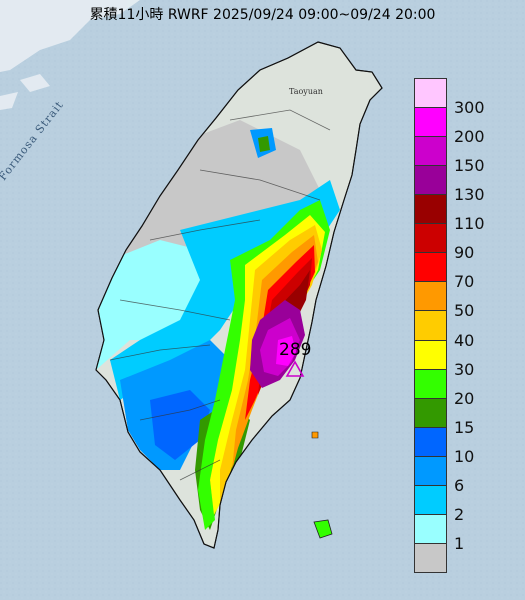 The height and width of the screenshot is (600, 525). I want to click on green-island, so click(323, 529).